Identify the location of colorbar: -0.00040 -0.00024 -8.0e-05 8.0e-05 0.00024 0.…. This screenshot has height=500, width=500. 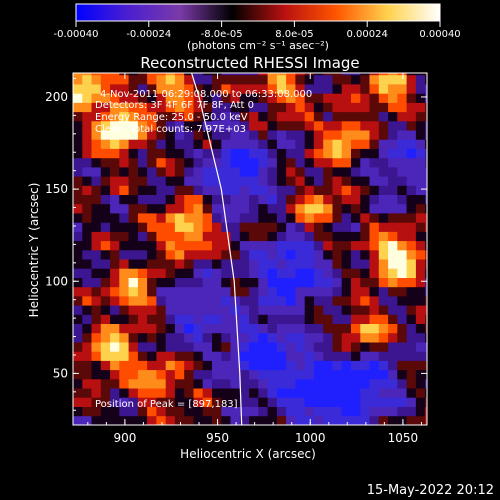
(257, 27).